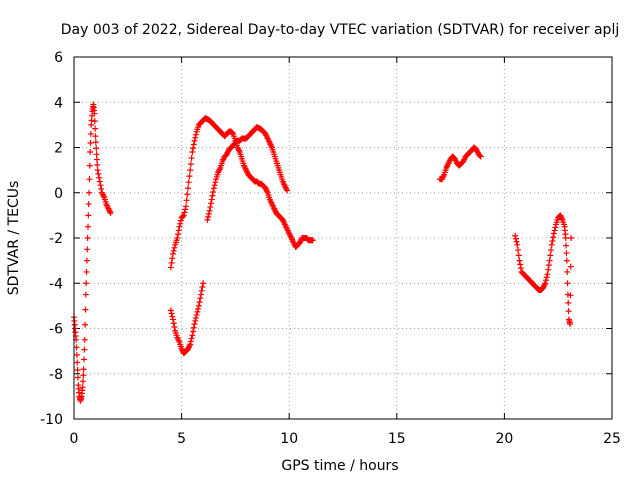  What do you see at coordinates (74, 439) in the screenshot?
I see `x-tick-label: 0` at bounding box center [74, 439].